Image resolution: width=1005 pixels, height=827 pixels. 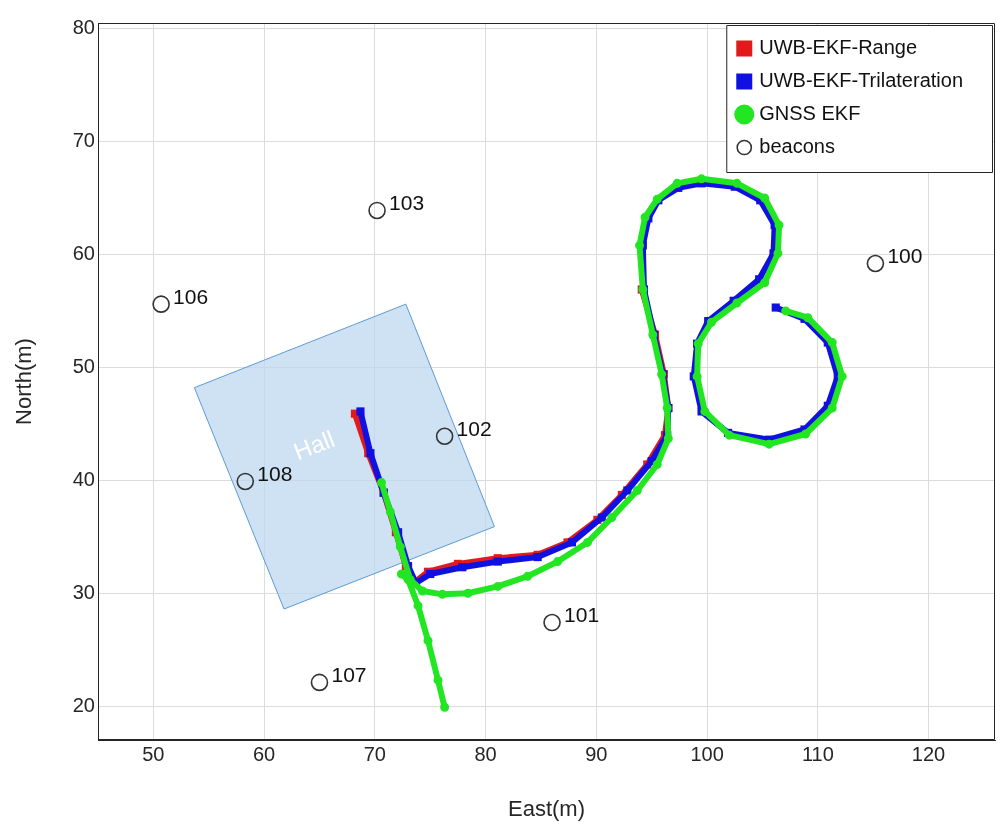 What do you see at coordinates (861, 80) in the screenshot?
I see `legend-label: UWB-EKF-Trilateration` at bounding box center [861, 80].